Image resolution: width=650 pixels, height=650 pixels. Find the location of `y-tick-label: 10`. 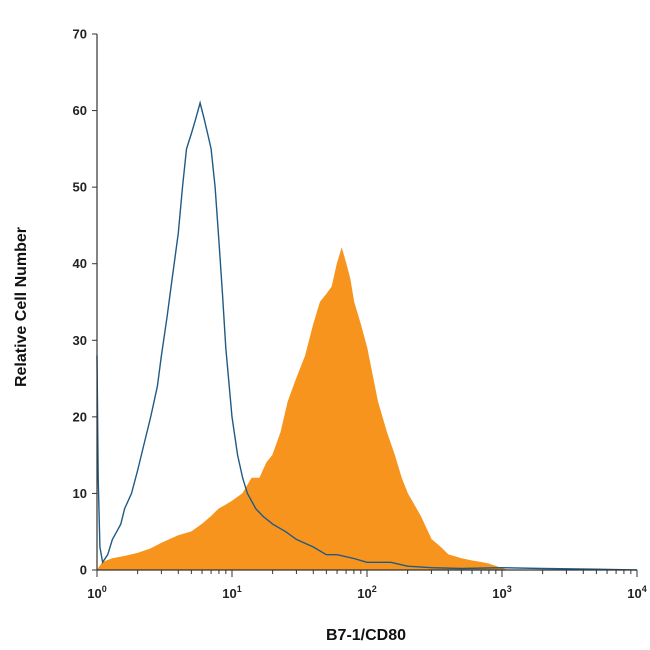

y-tick-label: 10 is located at coordinates (80, 493).